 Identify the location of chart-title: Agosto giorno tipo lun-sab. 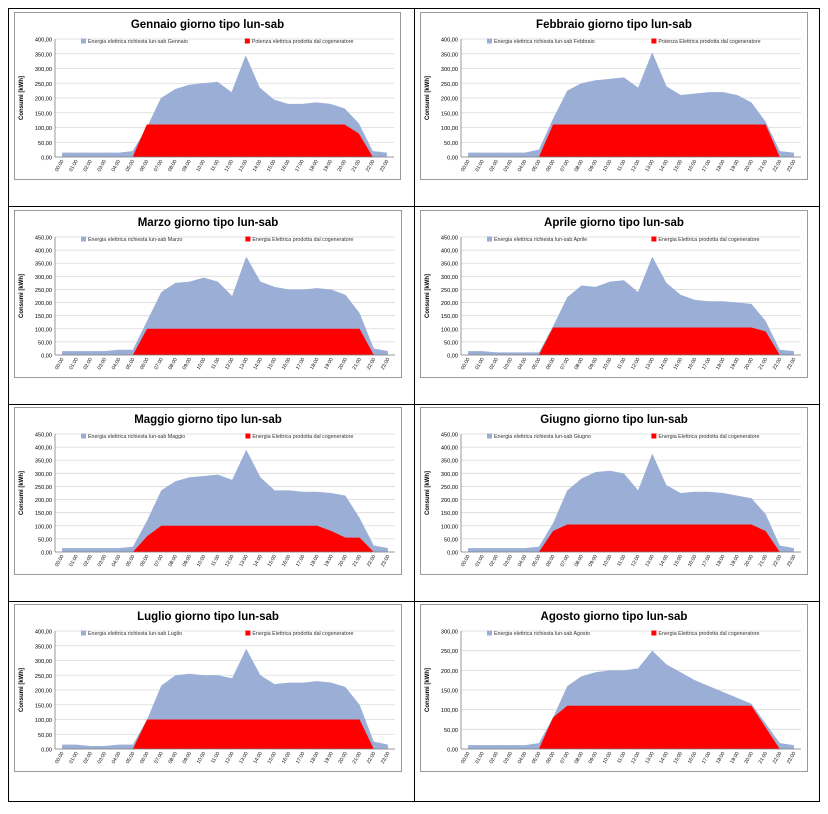
(614, 617).